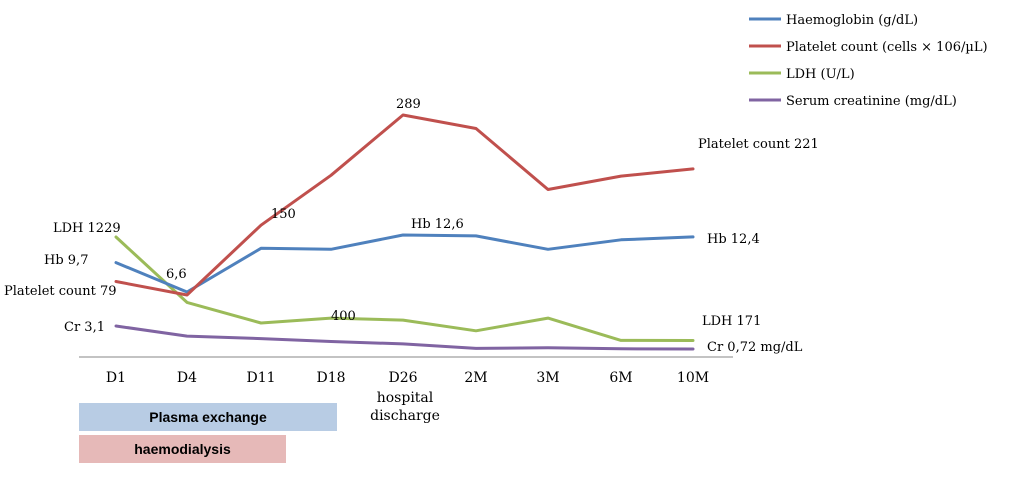  I want to click on annotation-ldh-last: LDH 171, so click(731, 321).